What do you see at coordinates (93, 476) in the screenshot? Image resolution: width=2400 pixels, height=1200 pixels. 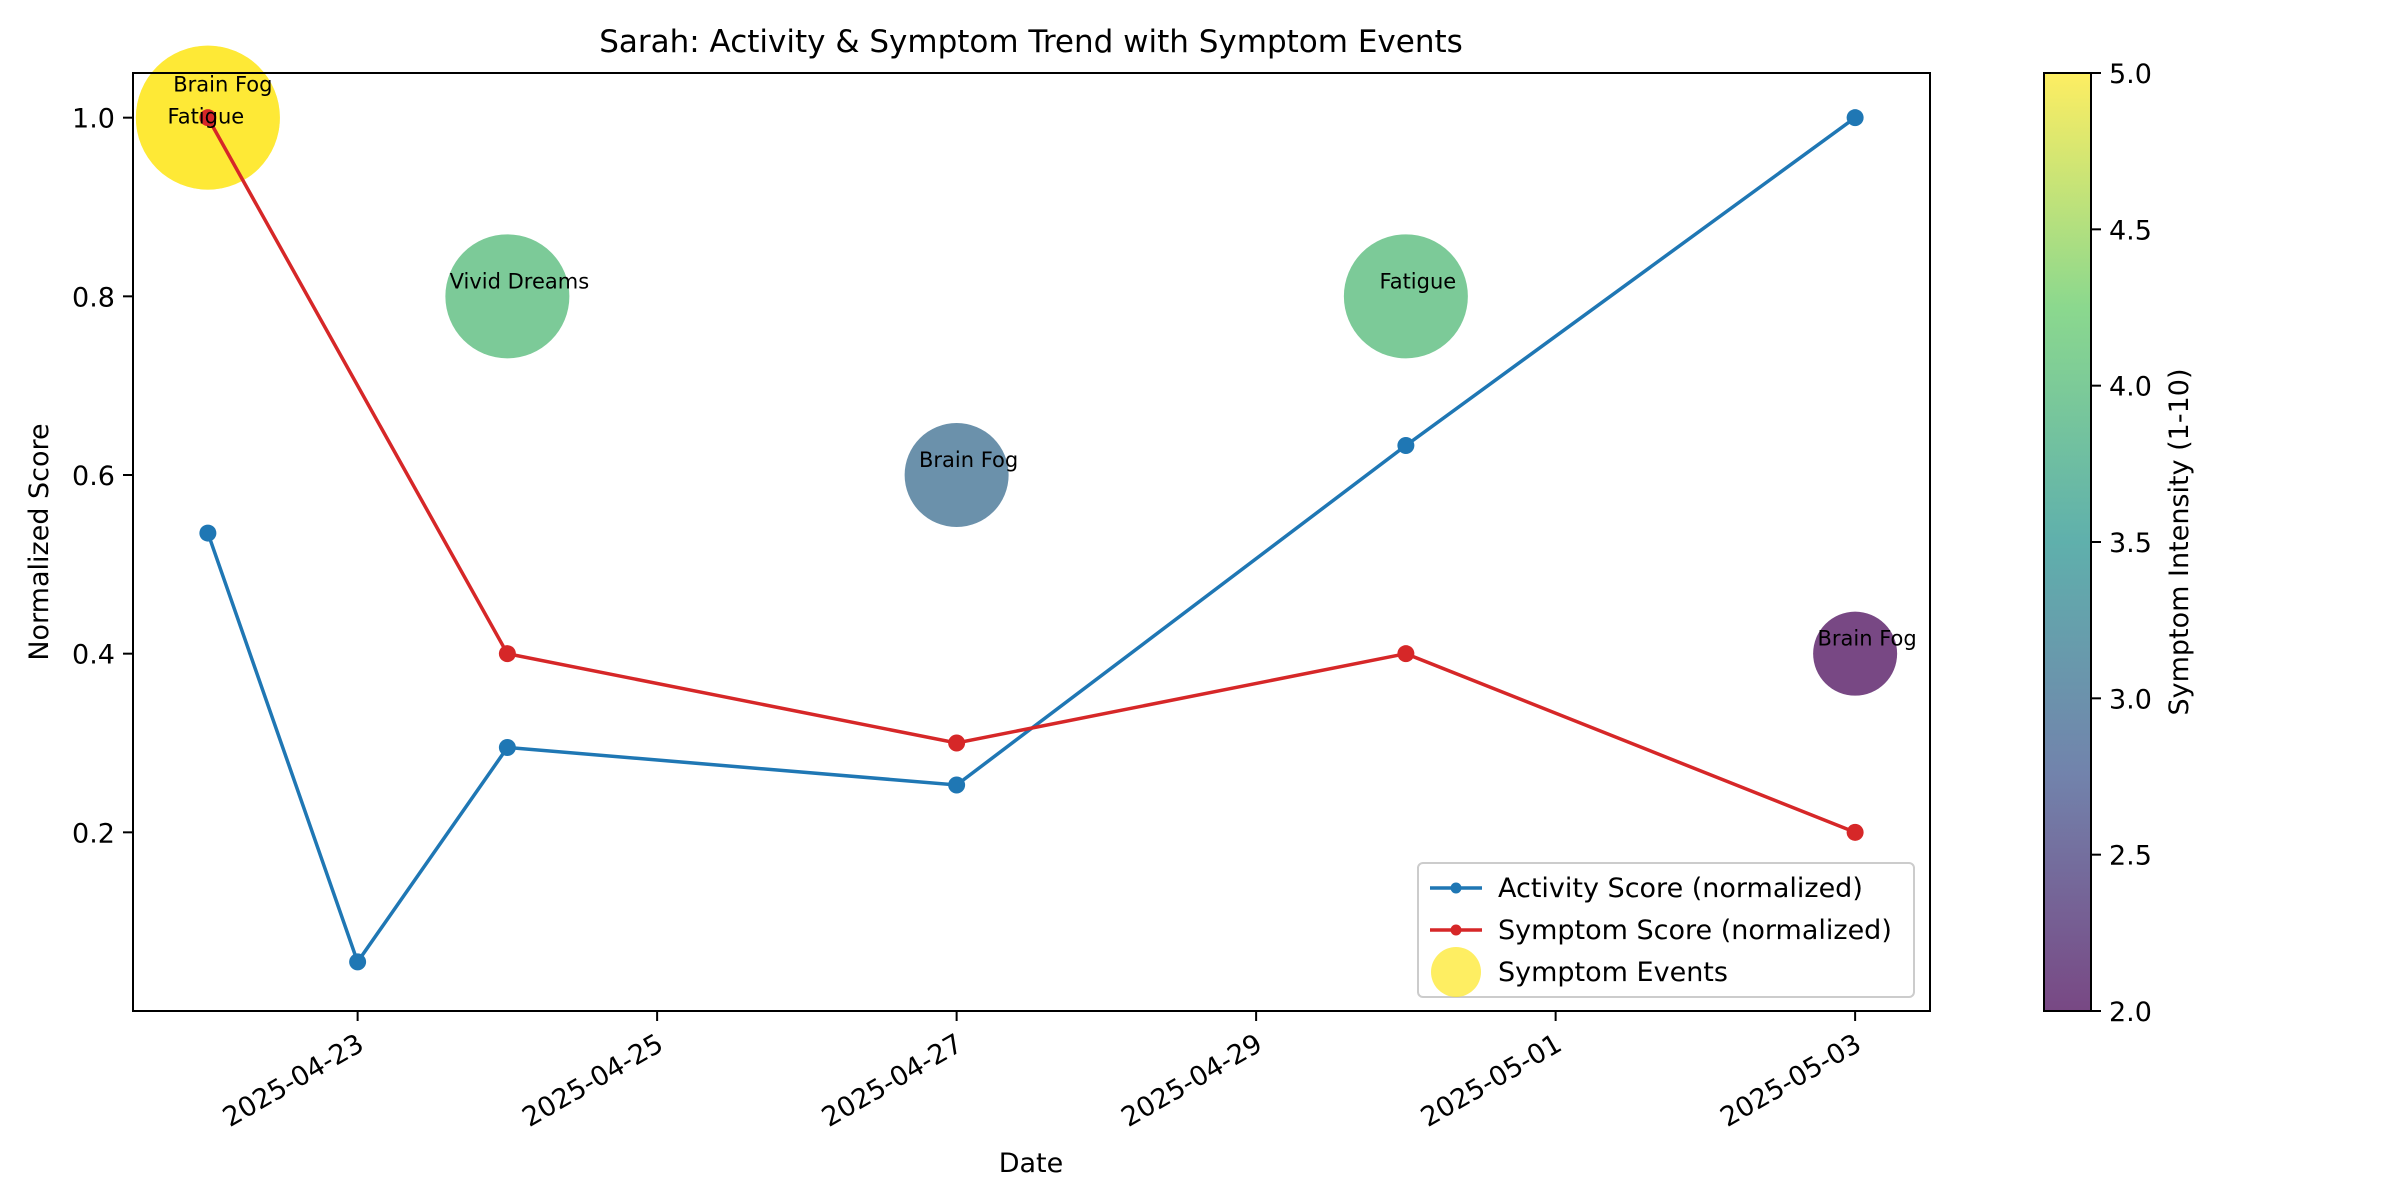 I see `y-tick-label: 0.6` at bounding box center [93, 476].